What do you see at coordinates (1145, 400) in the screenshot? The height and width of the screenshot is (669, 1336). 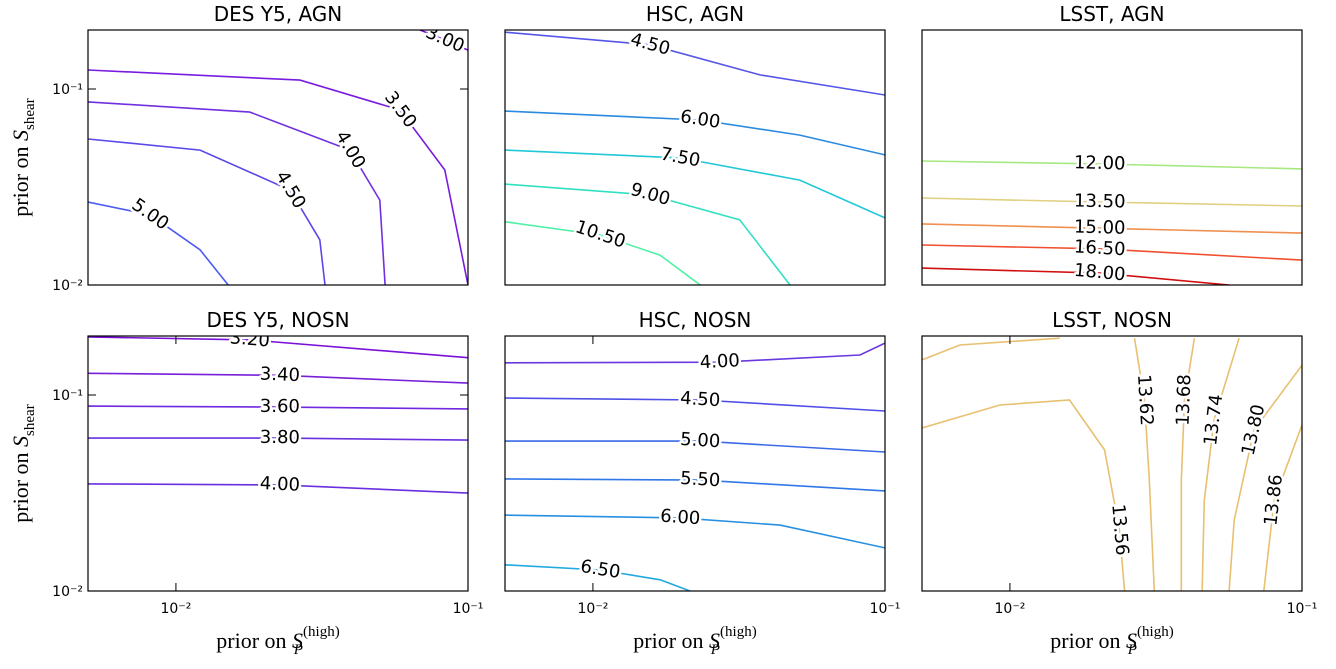 I see `contour-label: 13.62` at bounding box center [1145, 400].